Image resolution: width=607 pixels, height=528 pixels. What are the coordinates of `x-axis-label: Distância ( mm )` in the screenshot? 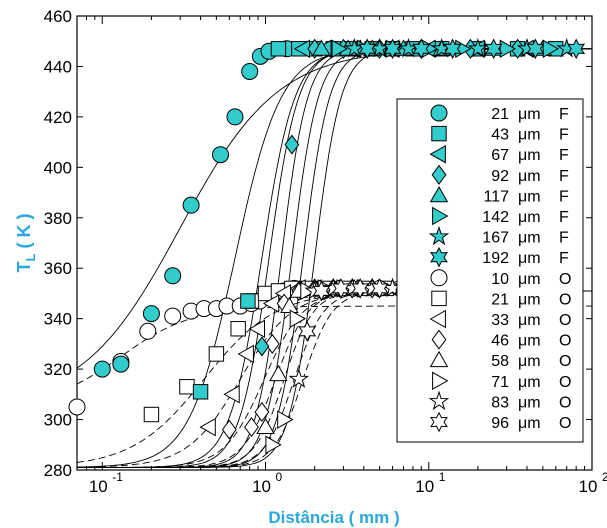 It's located at (333, 517).